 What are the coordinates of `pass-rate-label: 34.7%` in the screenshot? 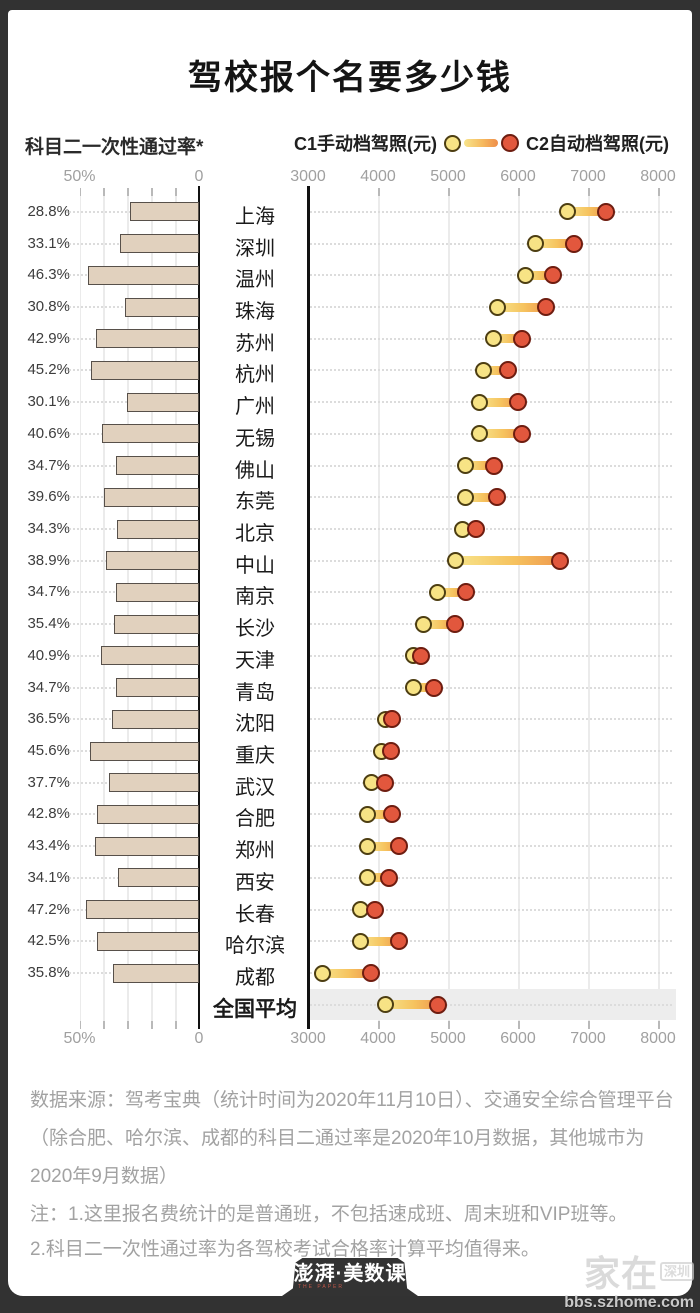 It's located at (48, 465).